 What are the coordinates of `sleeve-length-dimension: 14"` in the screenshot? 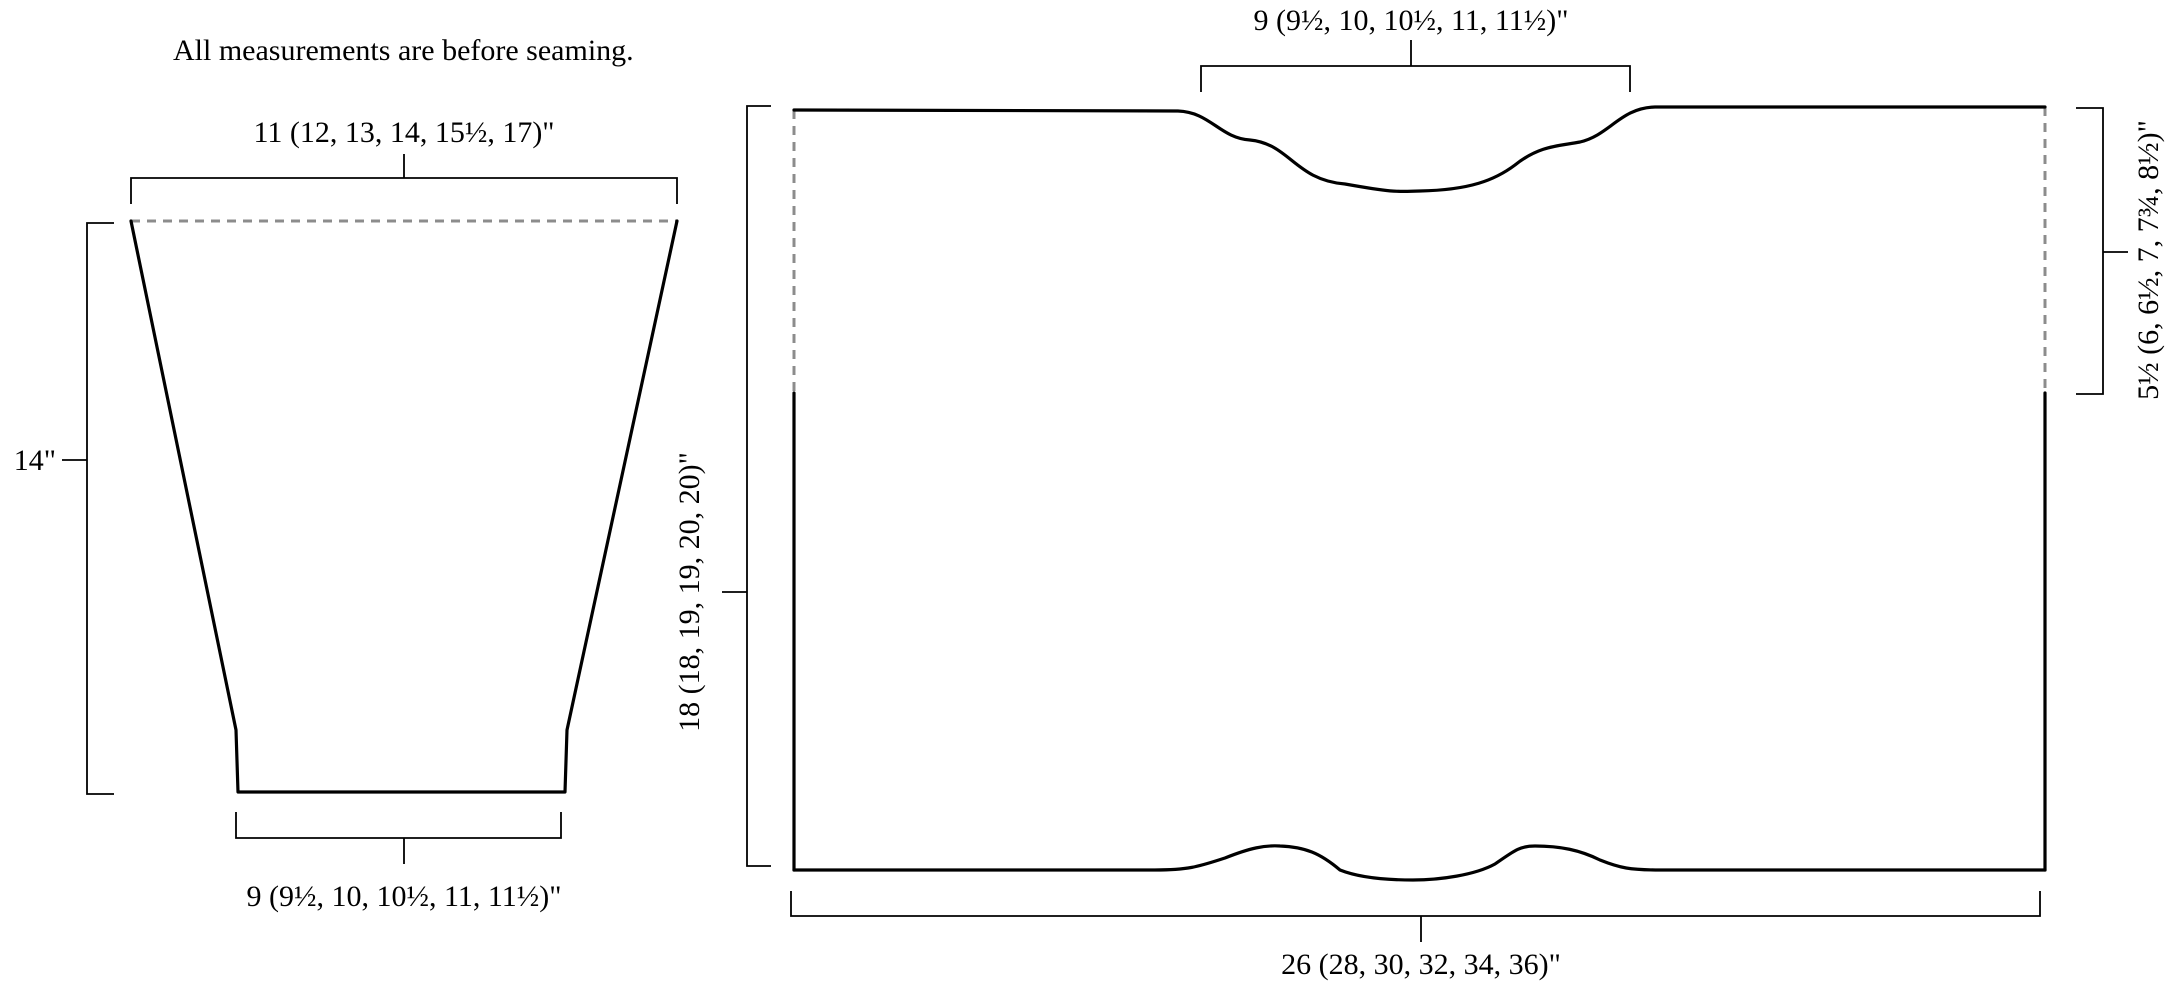 It's located at (64, 508).